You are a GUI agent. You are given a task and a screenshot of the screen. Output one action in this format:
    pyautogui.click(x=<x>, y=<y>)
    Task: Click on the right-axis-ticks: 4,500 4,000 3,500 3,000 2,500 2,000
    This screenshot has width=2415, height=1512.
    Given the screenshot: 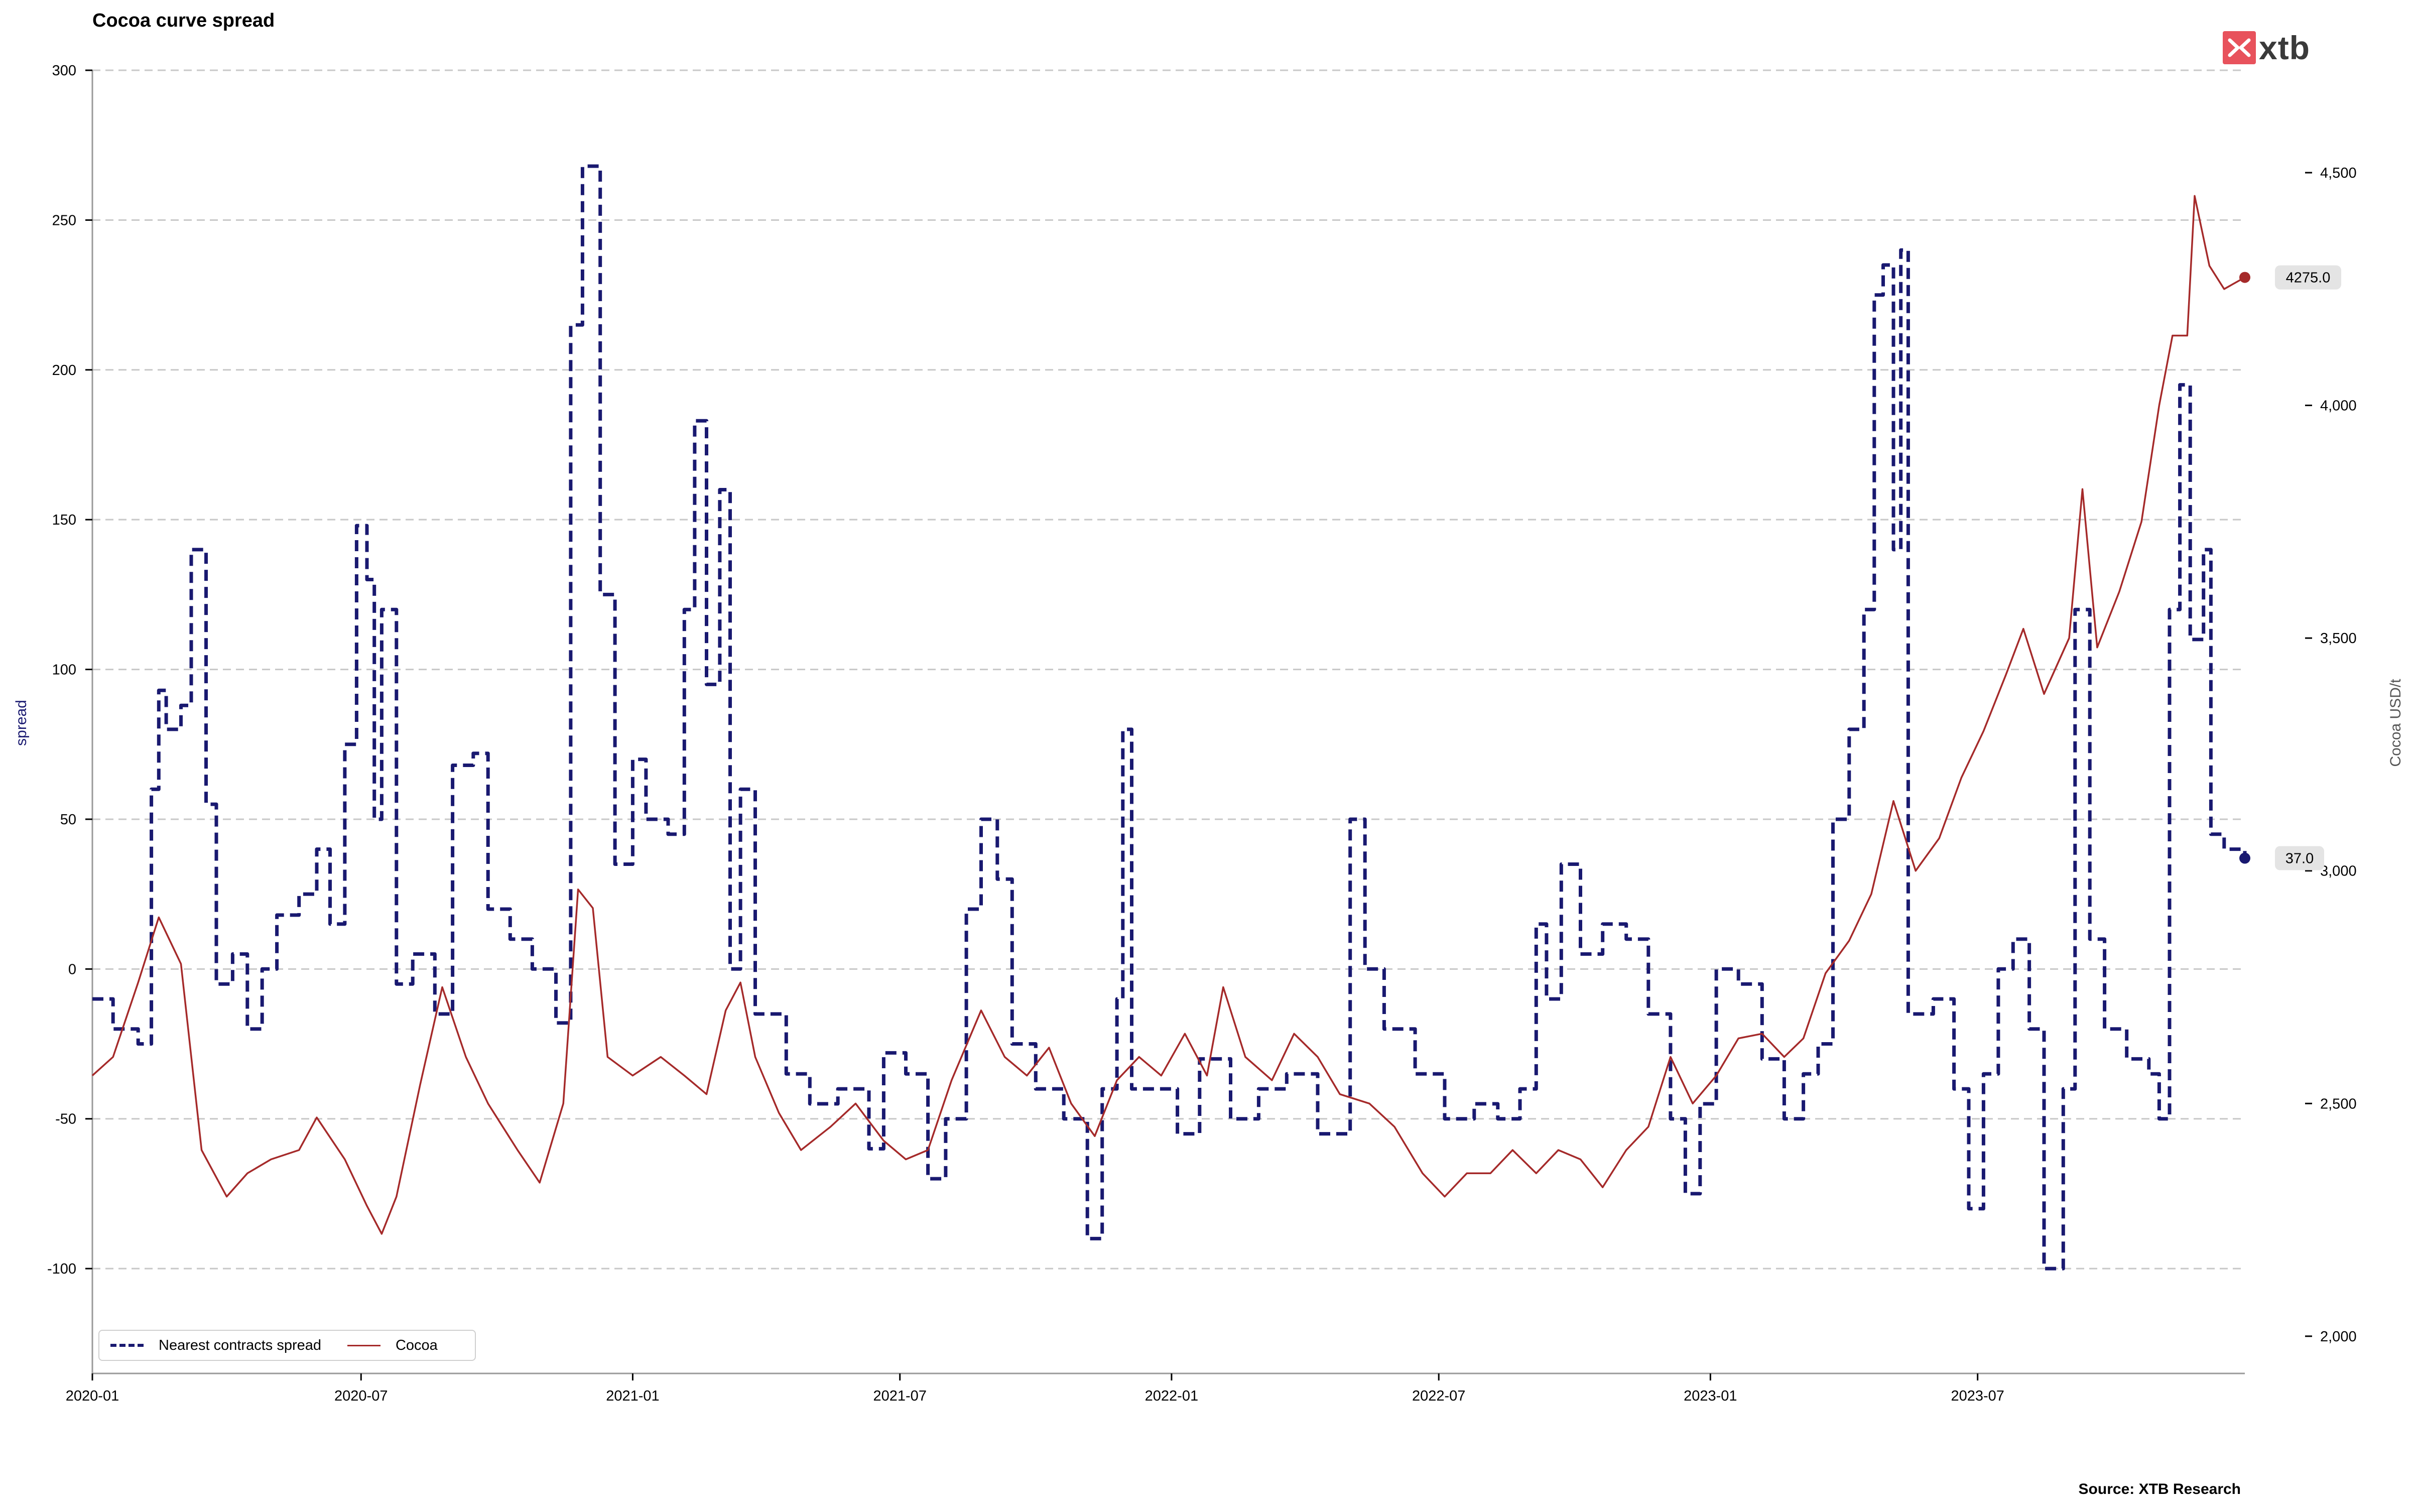 What is the action you would take?
    pyautogui.click(x=2331, y=755)
    